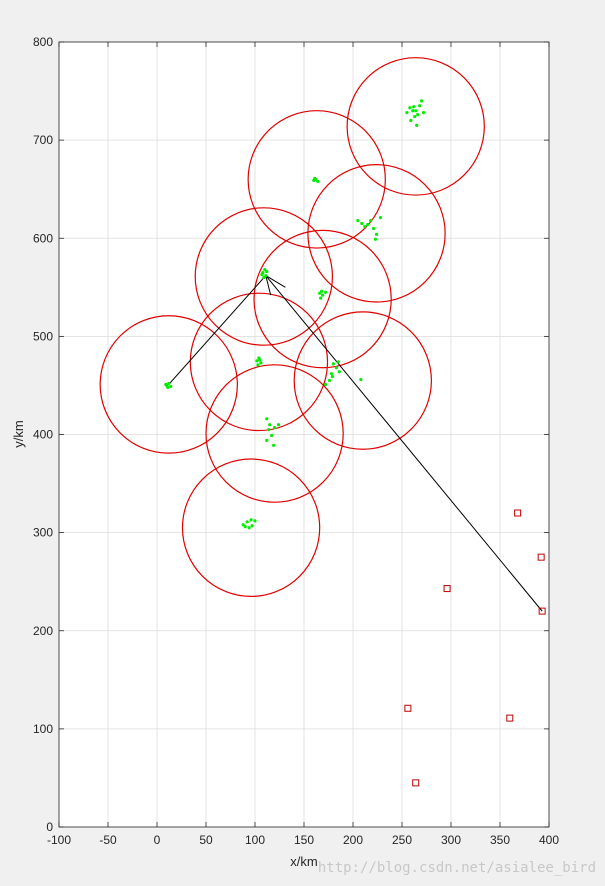 Image resolution: width=605 pixels, height=886 pixels. I want to click on x-axis-label: x/km, so click(303, 861).